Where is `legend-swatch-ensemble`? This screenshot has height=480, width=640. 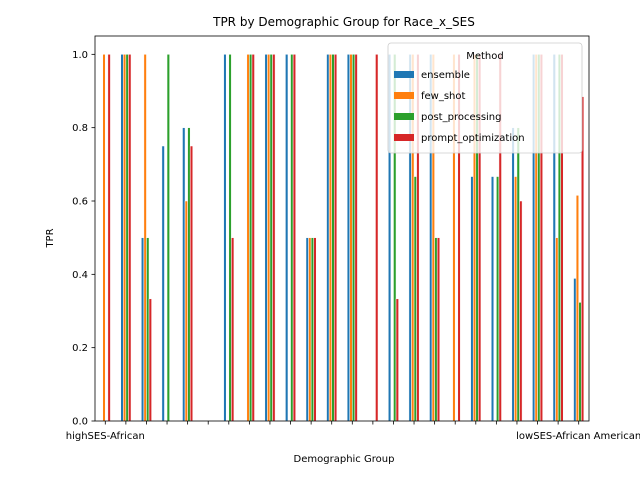
legend-swatch-ensemble is located at coordinates (404, 74).